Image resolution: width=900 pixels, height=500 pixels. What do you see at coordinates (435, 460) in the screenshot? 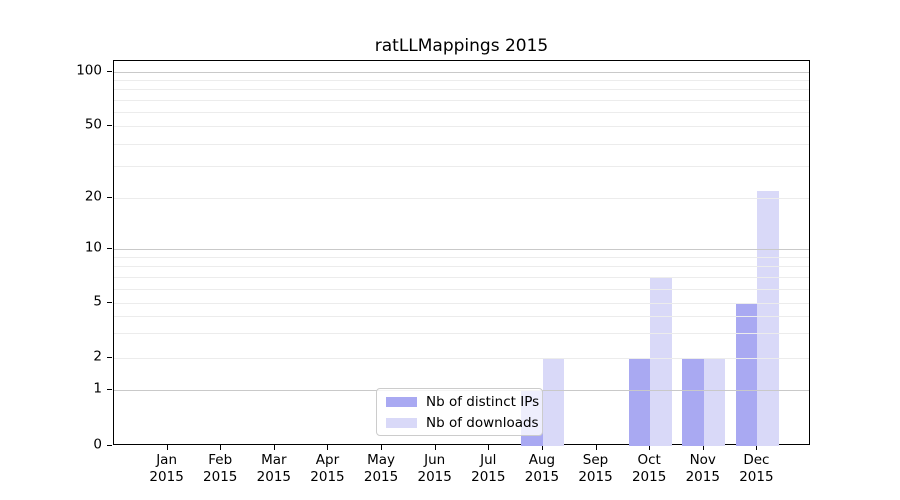
I see `x-tick-month: Jun` at bounding box center [435, 460].